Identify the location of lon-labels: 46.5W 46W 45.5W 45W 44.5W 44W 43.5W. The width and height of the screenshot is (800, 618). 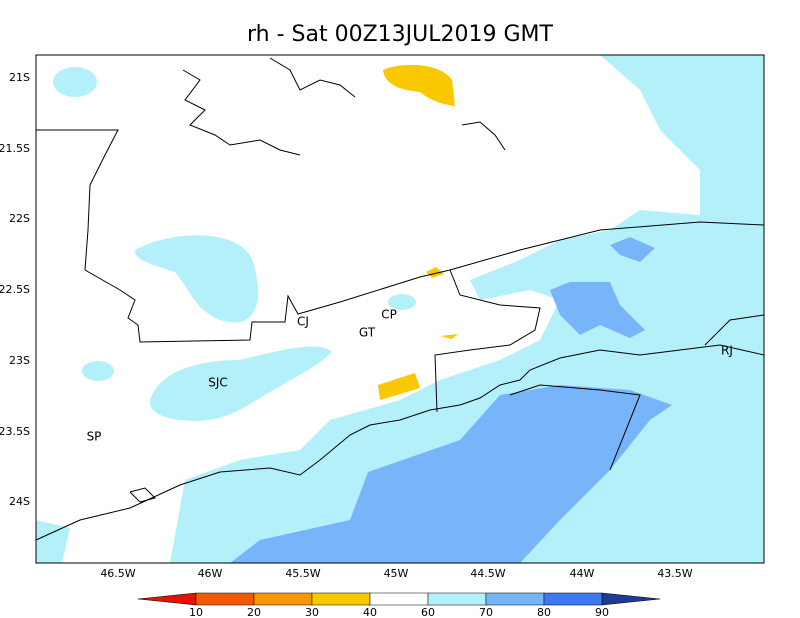
(396, 573).